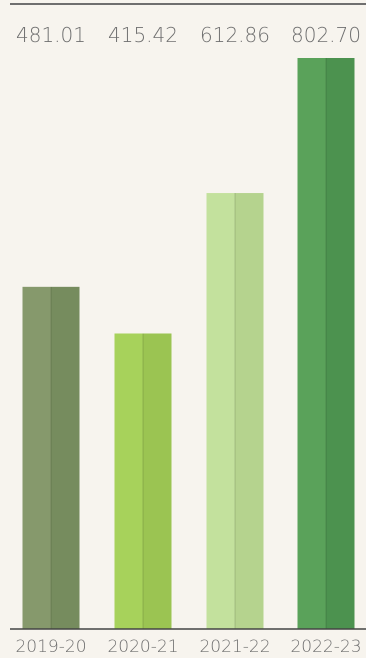 The height and width of the screenshot is (658, 366). I want to click on x-tick-label-2021-22: 2021-22, so click(234, 647).